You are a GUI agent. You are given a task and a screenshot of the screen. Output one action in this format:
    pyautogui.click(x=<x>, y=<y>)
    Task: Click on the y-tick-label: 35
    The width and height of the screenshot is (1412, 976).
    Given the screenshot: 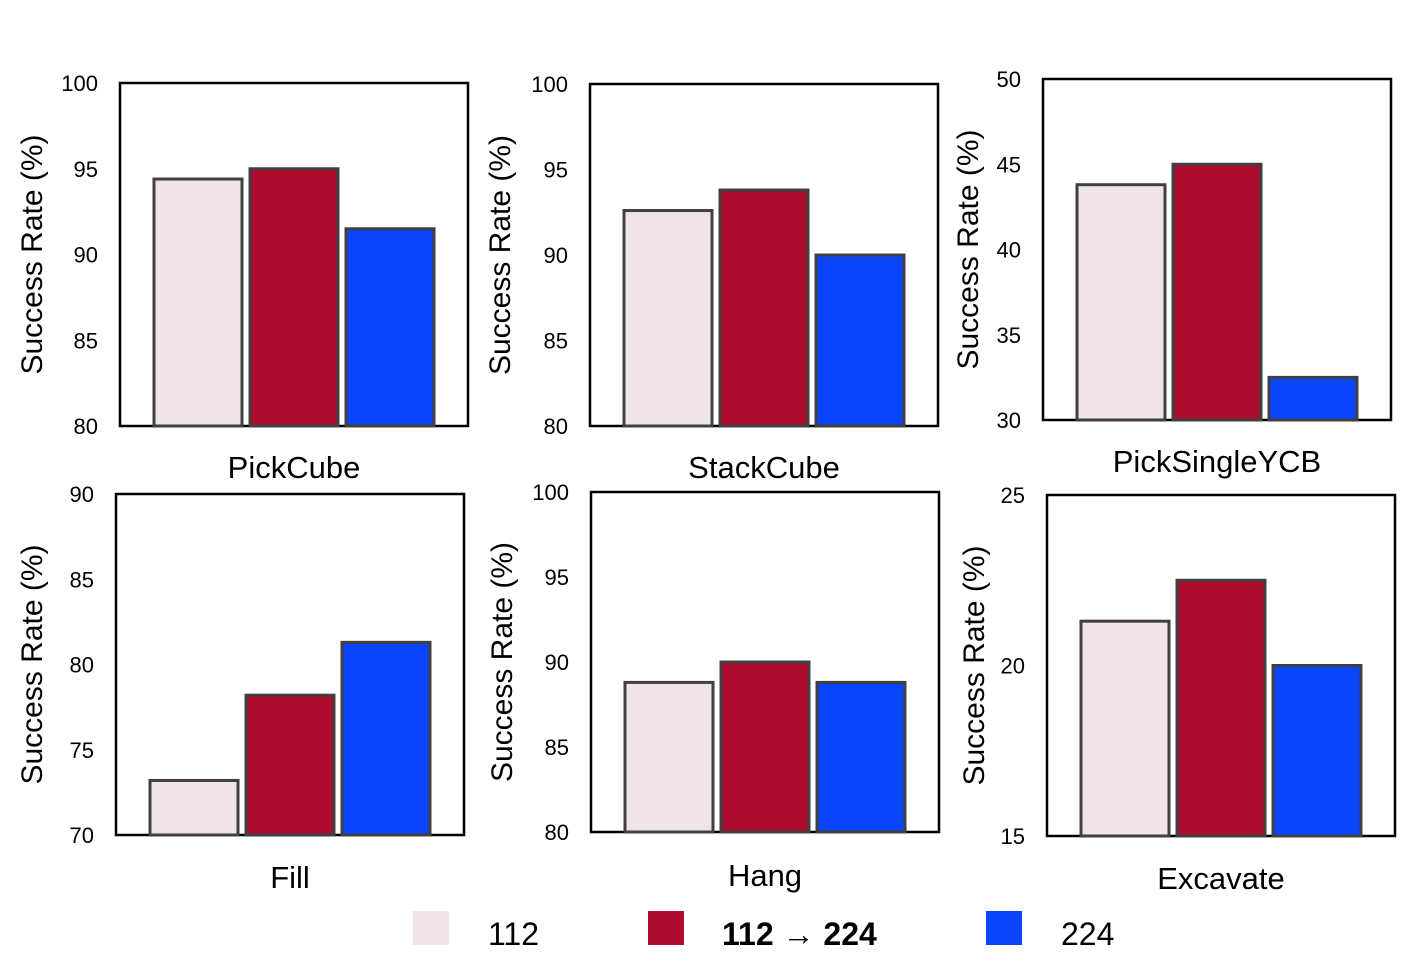 What is the action you would take?
    pyautogui.click(x=1009, y=335)
    